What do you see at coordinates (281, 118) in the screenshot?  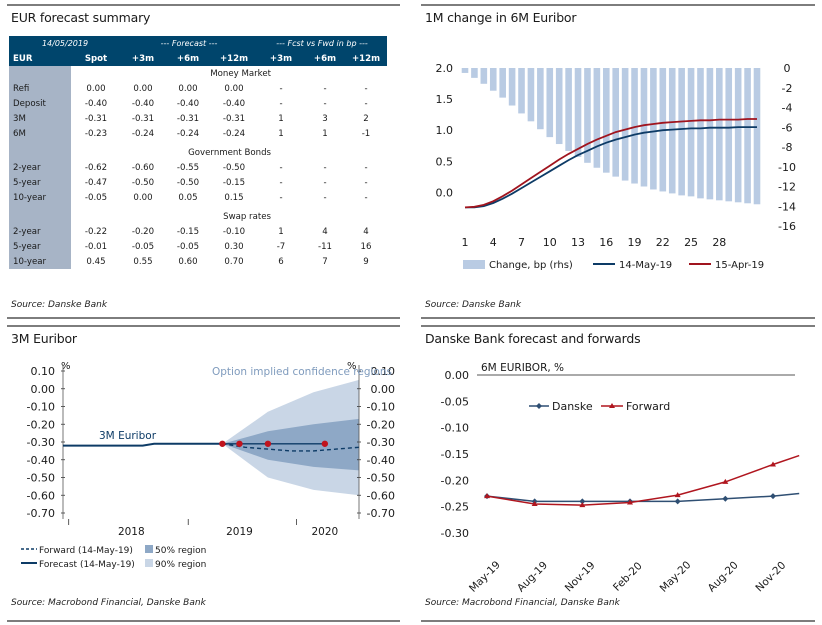 I see `table-cell: 1` at bounding box center [281, 118].